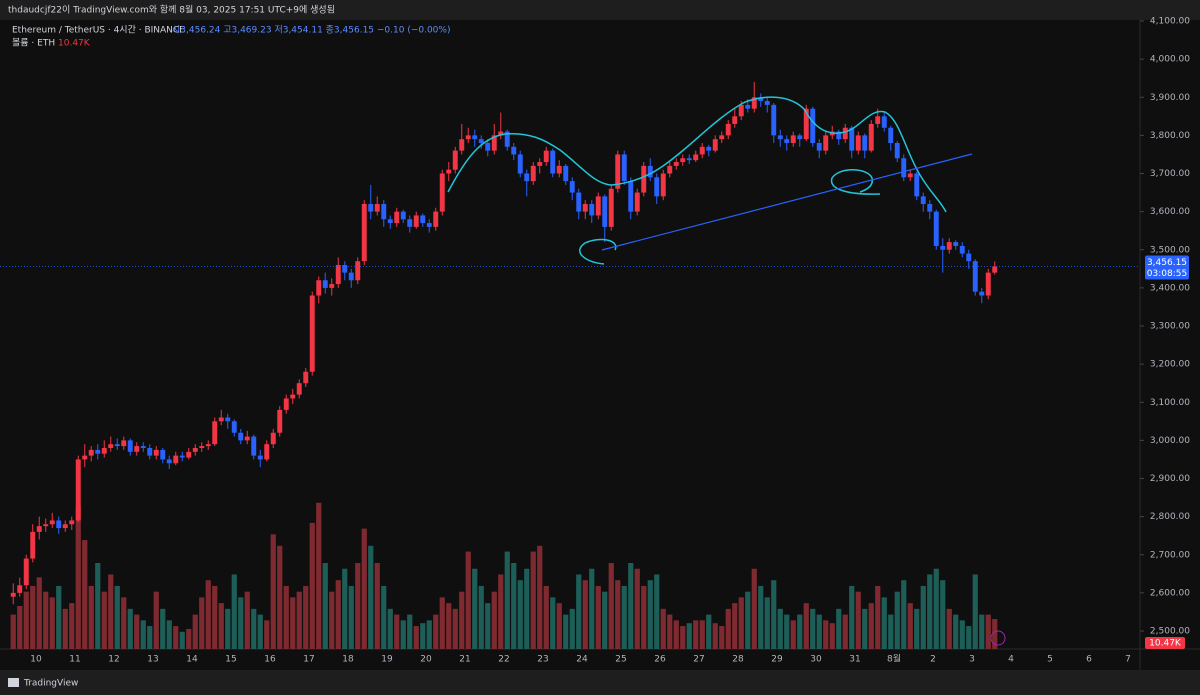 The width and height of the screenshot is (1200, 695). What do you see at coordinates (998, 638) in the screenshot?
I see `alert-icon` at bounding box center [998, 638].